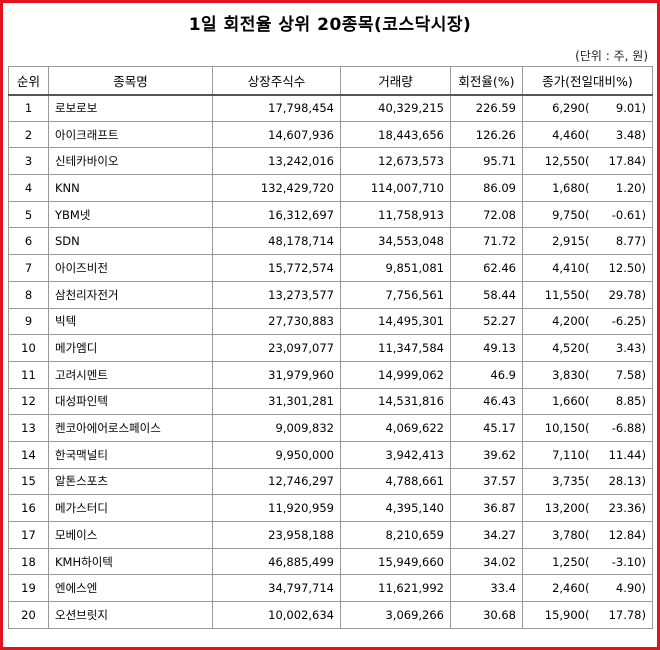 Image resolution: width=660 pixels, height=650 pixels. Describe the element at coordinates (28, 188) in the screenshot. I see `rank-cell: 4` at that location.